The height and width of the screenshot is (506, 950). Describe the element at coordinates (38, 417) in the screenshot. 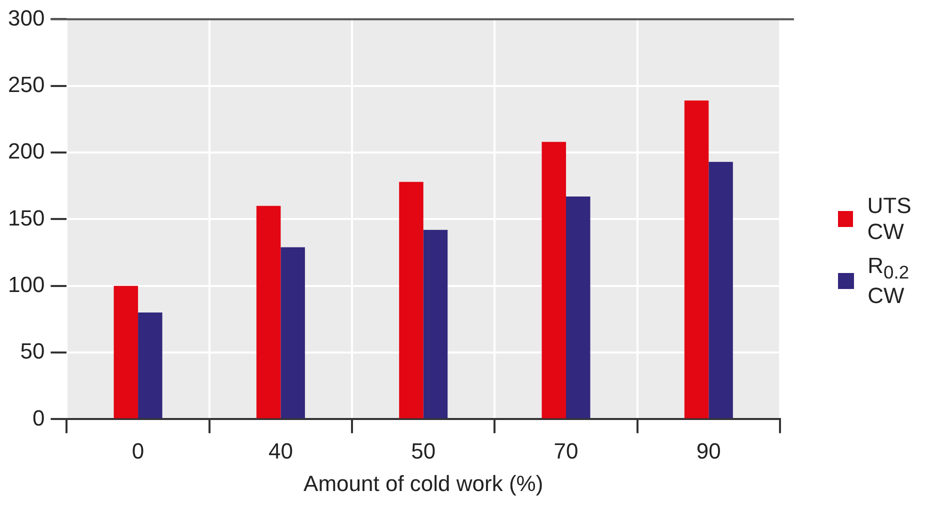

I see `y-tick-label: 0` at that location.